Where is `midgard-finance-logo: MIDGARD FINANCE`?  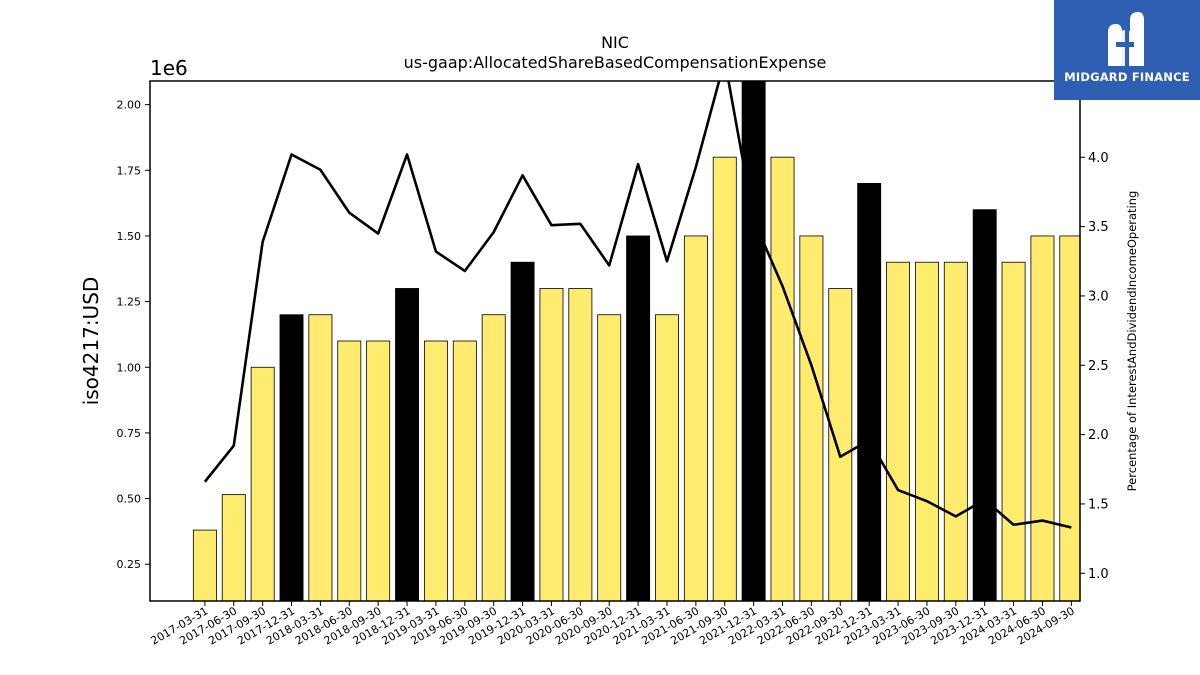
midgard-finance-logo: MIDGARD FINANCE is located at coordinates (1127, 50).